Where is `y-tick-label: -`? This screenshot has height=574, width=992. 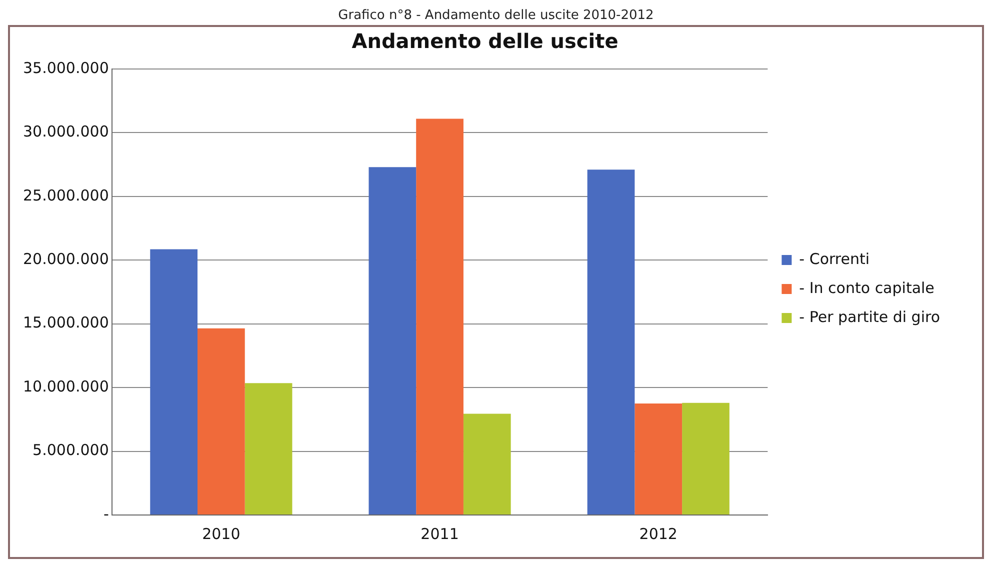 y-tick-label: - is located at coordinates (106, 513).